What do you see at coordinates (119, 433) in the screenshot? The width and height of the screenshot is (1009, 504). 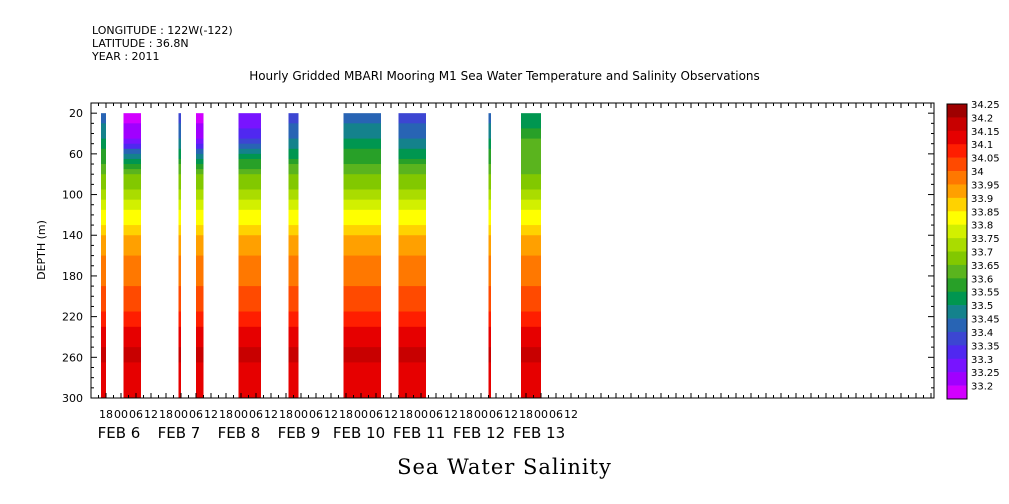 I see `x-day-label: FEB 6` at bounding box center [119, 433].